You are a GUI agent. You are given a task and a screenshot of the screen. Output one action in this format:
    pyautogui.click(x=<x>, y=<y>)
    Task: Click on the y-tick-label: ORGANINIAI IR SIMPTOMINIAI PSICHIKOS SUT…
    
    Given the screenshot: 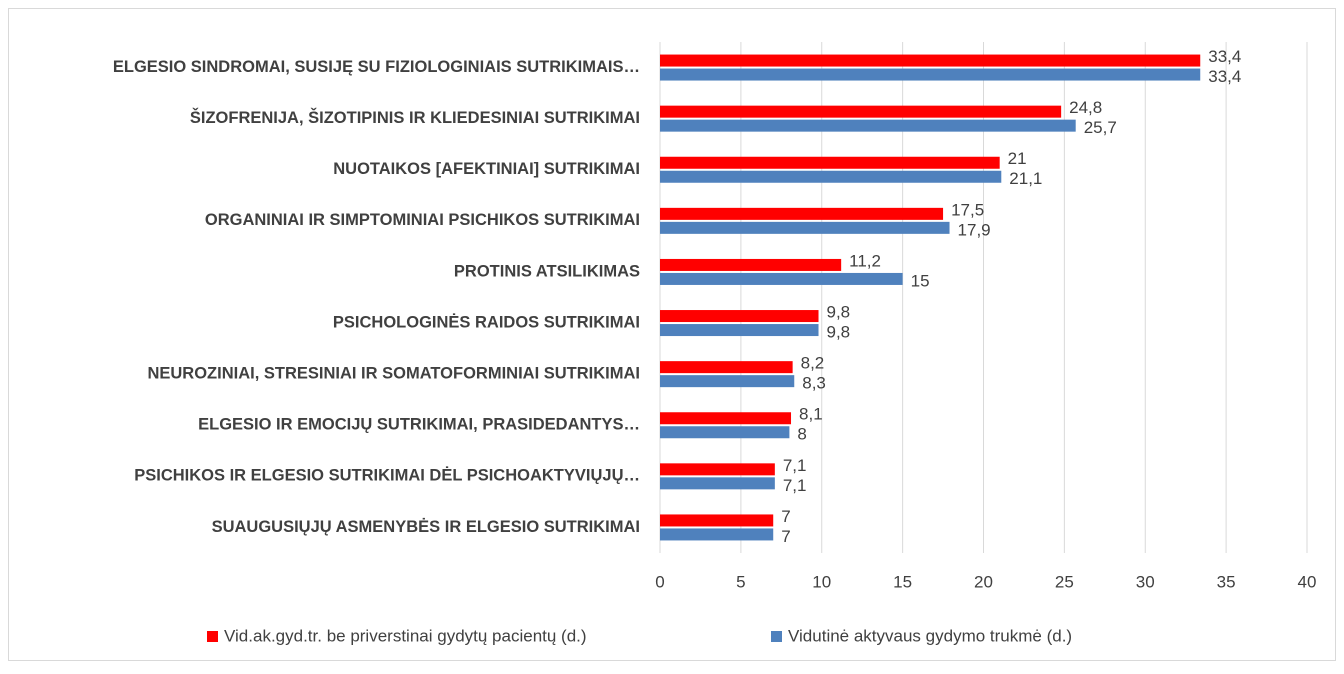 What is the action you would take?
    pyautogui.click(x=422, y=220)
    